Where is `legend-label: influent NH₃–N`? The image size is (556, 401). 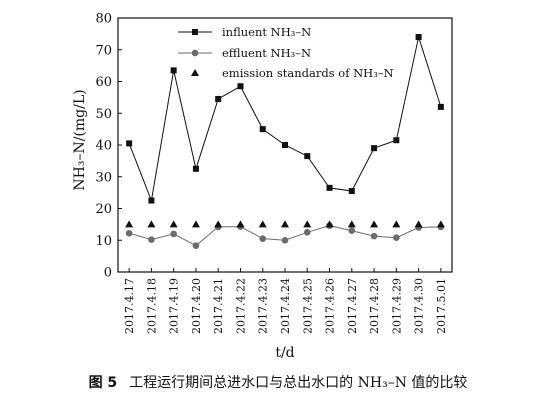 legend-label: influent NH₃–N is located at coordinates (266, 32).